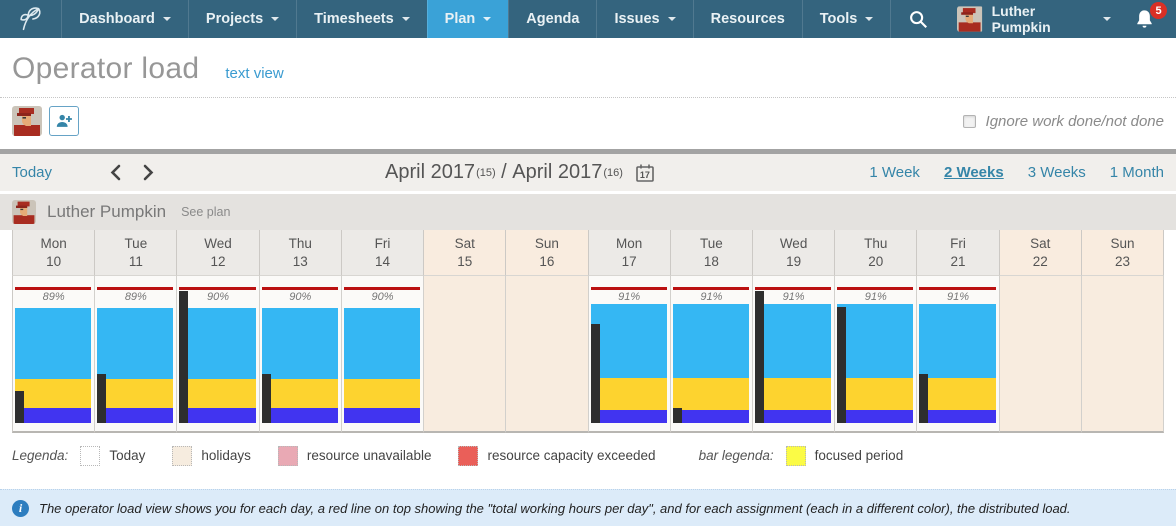  I want to click on range-3-weeks: 3 Weeks, so click(1056, 172).